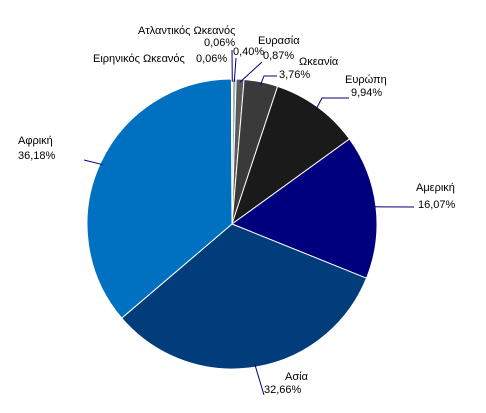  I want to click on slice-label-asia: Ασία, so click(297, 377).